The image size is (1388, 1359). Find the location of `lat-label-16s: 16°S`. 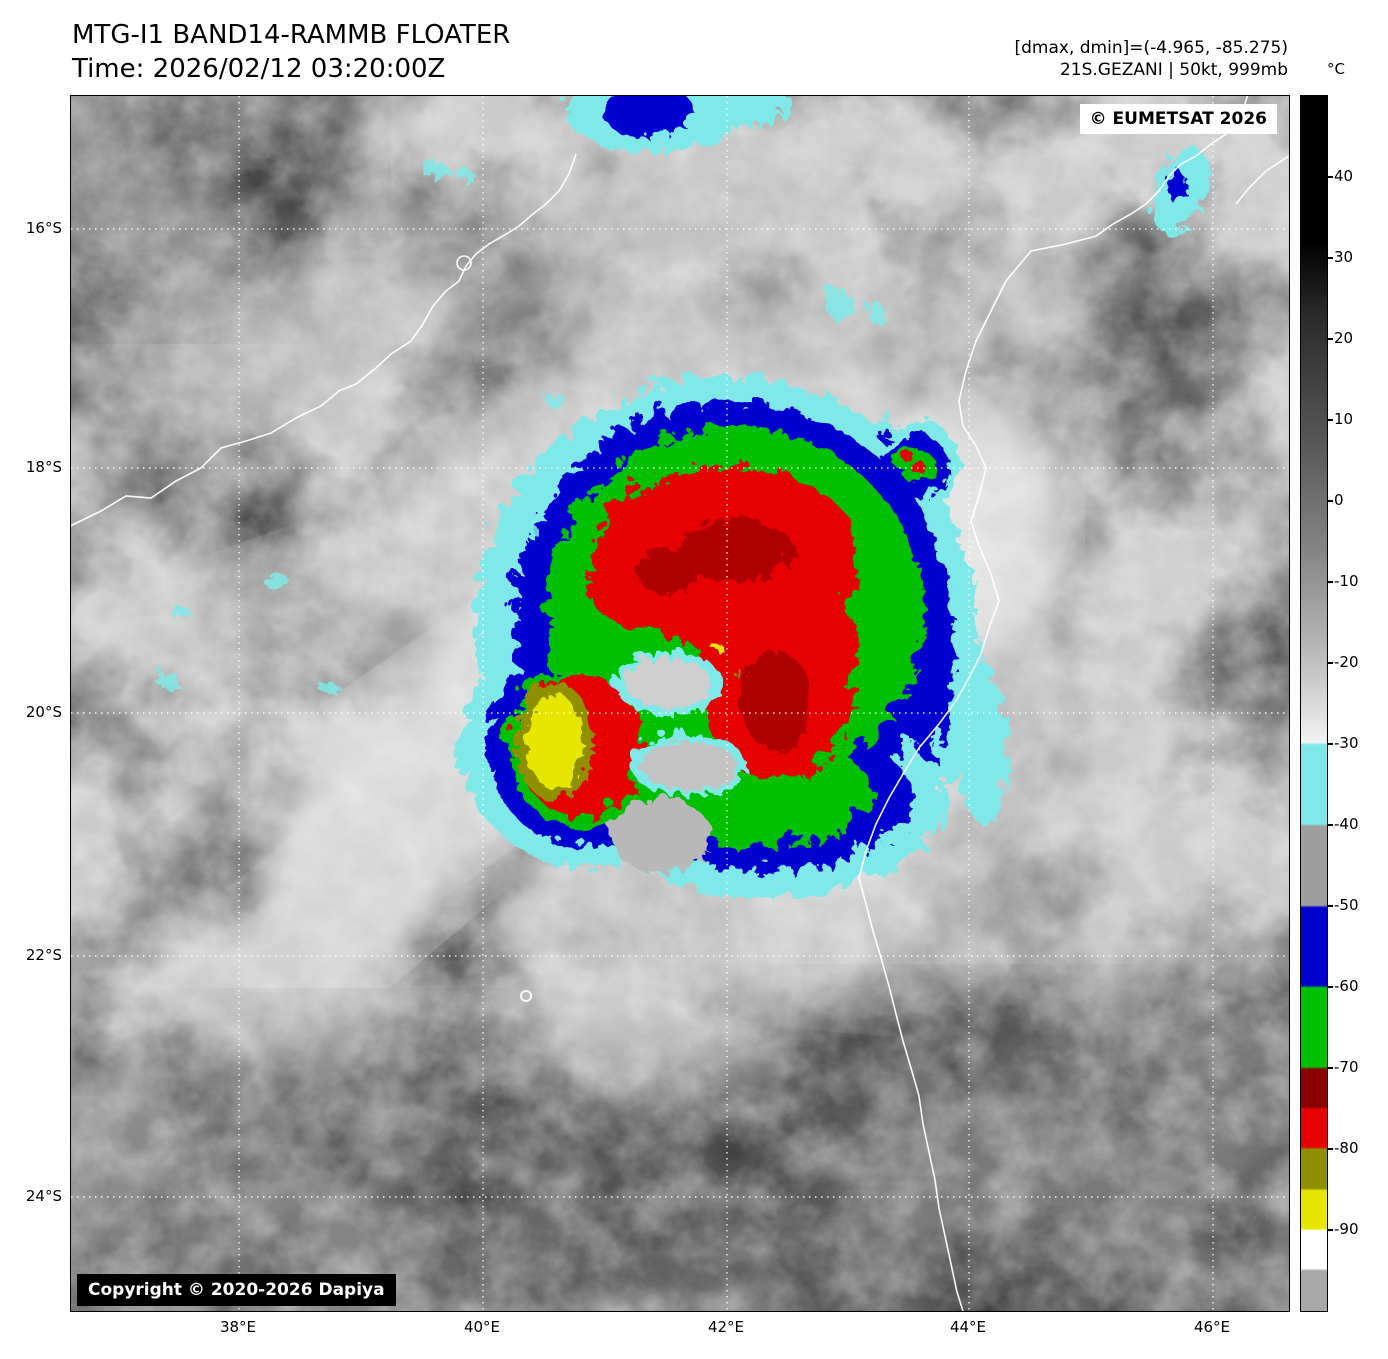

lat-label-16s: 16°S is located at coordinates (43, 228).